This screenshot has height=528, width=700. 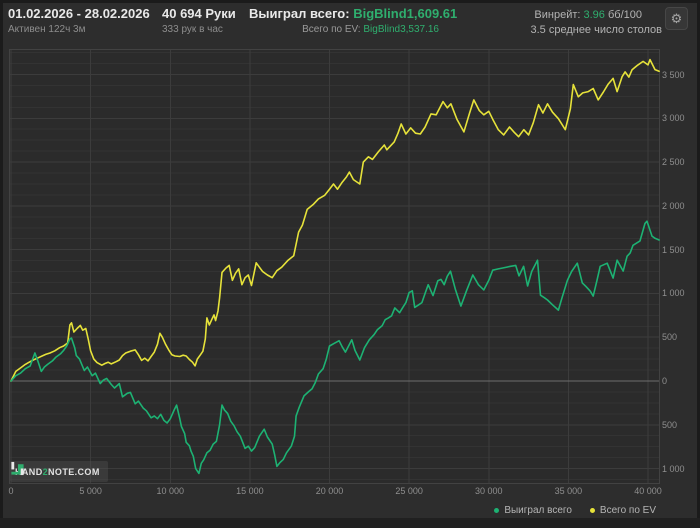 What do you see at coordinates (673, 74) in the screenshot?
I see `y-axis-tick-label: 3 500` at bounding box center [673, 74].